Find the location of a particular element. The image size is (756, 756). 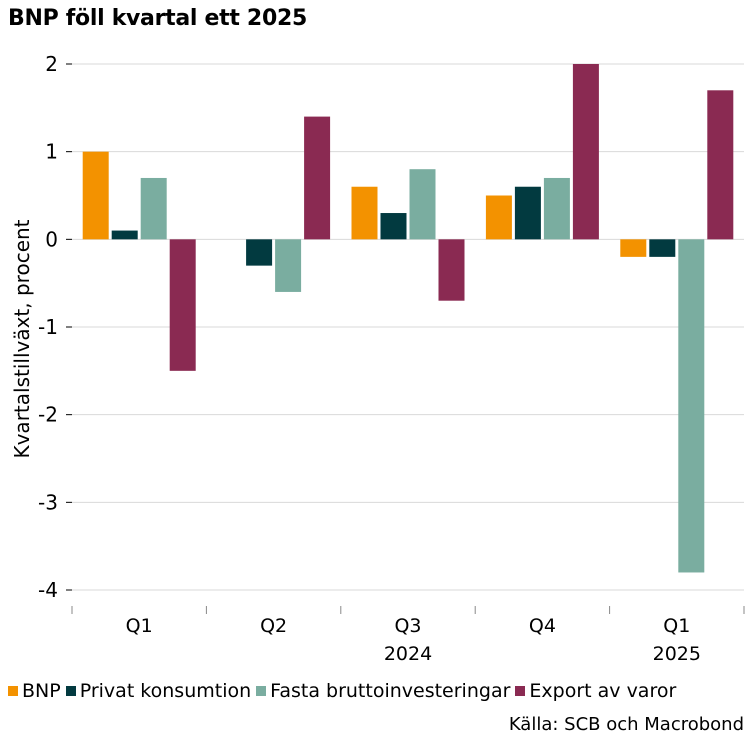

y-tick-label: -1 is located at coordinates (48, 327).